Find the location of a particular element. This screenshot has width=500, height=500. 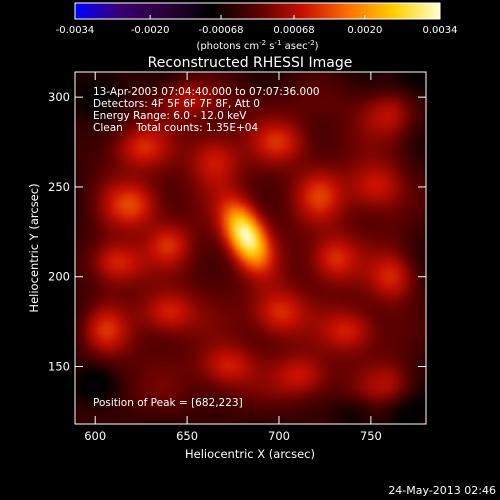

chart-title: Reconstructed RHESSI Image is located at coordinates (250, 63).